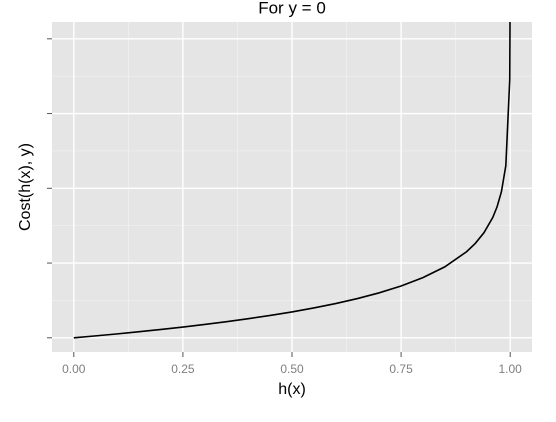  I want to click on x-tick-label: 0.25, so click(183, 369).